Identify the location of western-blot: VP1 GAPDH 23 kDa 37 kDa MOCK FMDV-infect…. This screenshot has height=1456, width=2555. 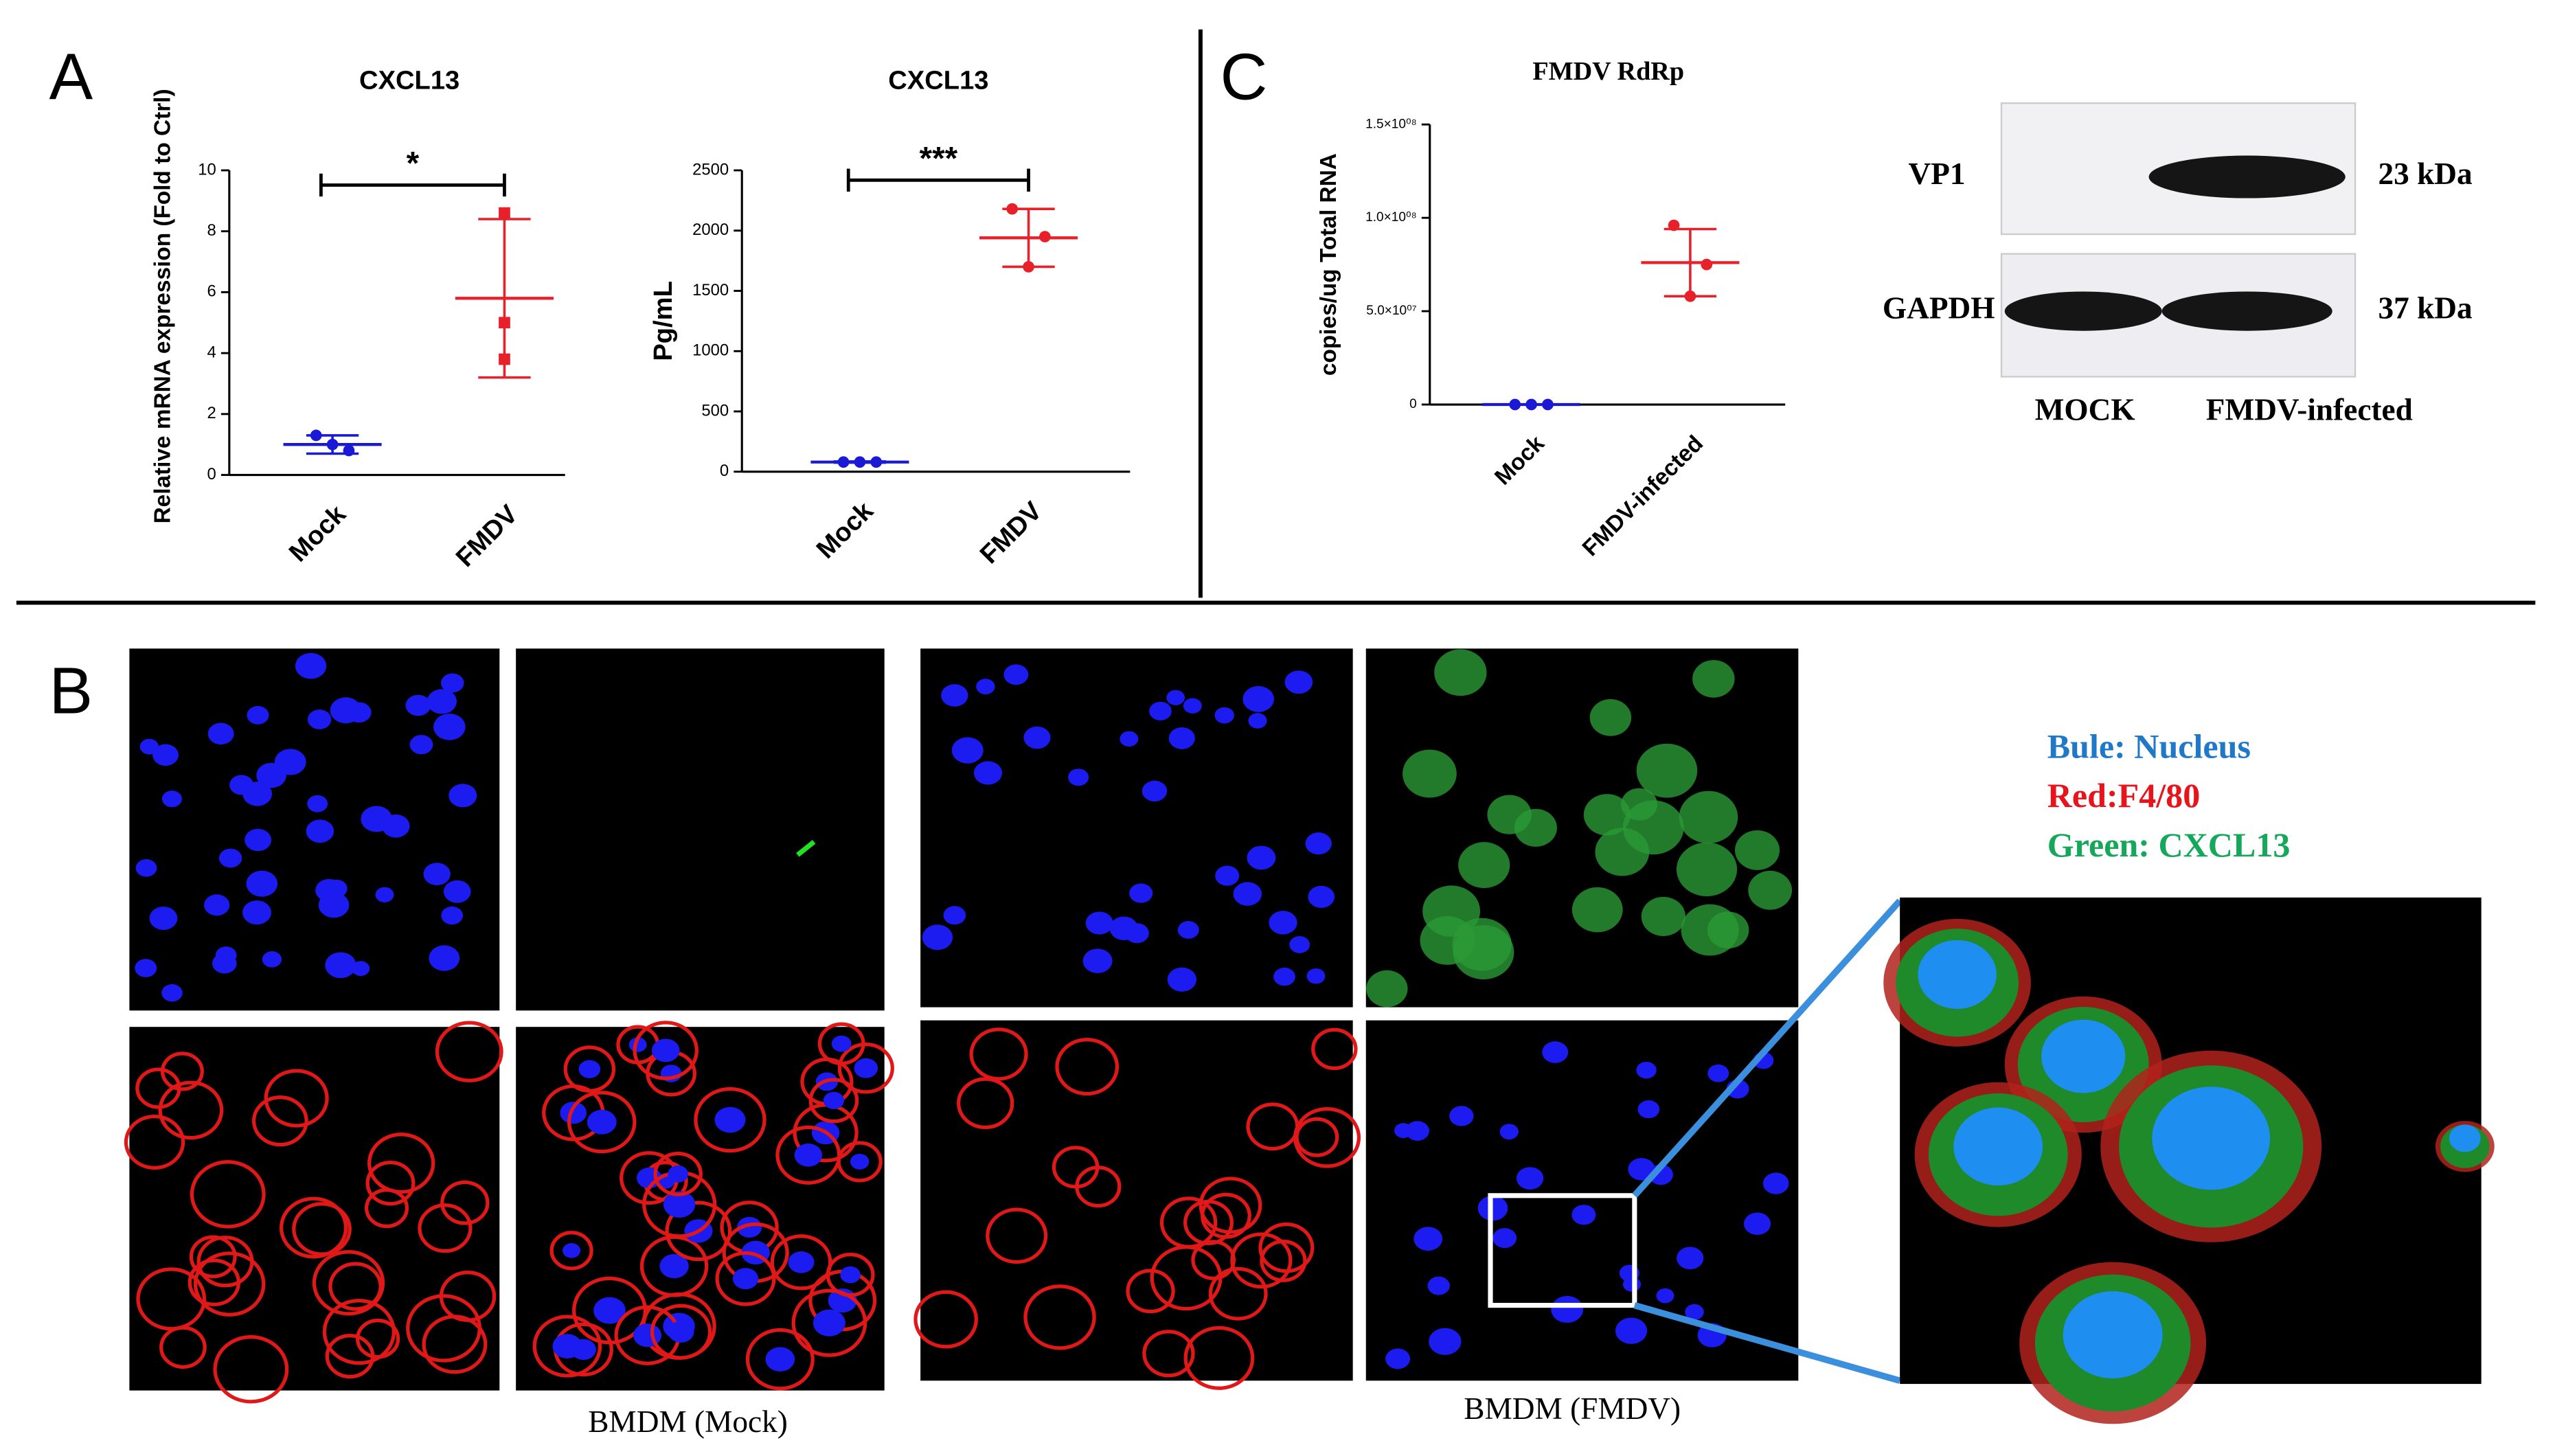
(2178, 264).